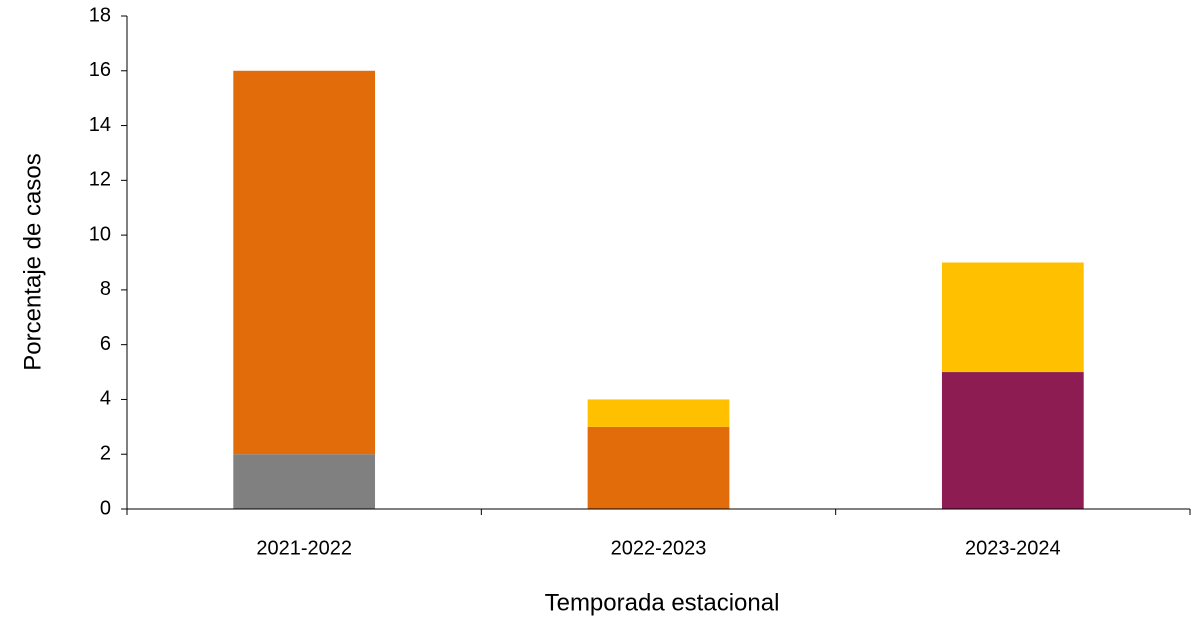 This screenshot has height=629, width=1203. What do you see at coordinates (100, 180) in the screenshot?
I see `y-tick-label: 12` at bounding box center [100, 180].